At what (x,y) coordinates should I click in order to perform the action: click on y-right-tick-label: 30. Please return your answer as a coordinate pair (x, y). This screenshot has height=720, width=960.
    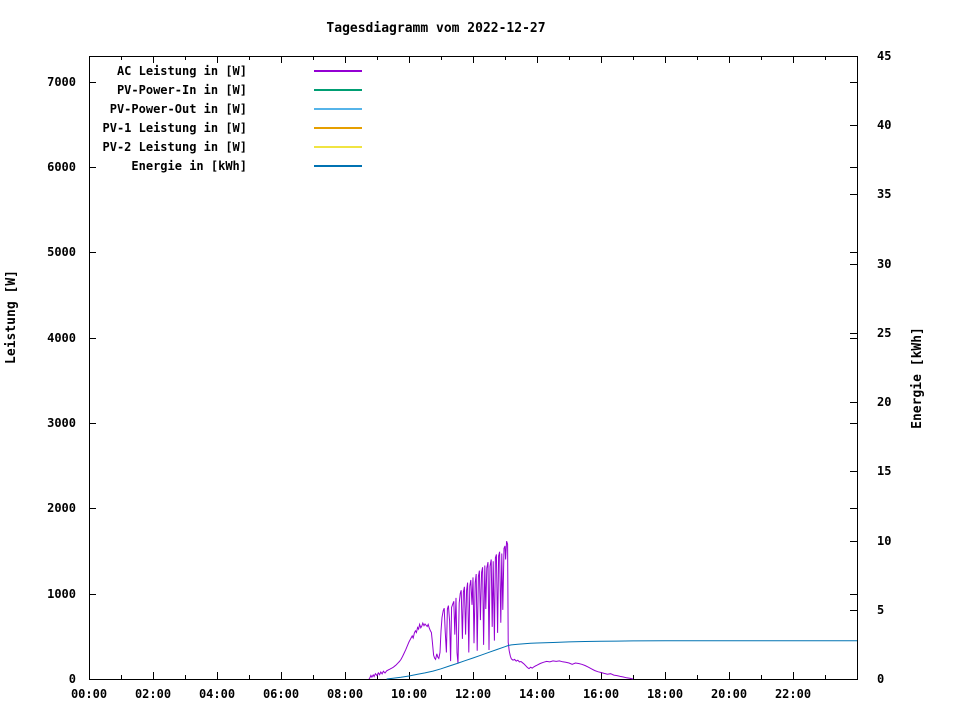
    Looking at the image, I should click on (884, 264).